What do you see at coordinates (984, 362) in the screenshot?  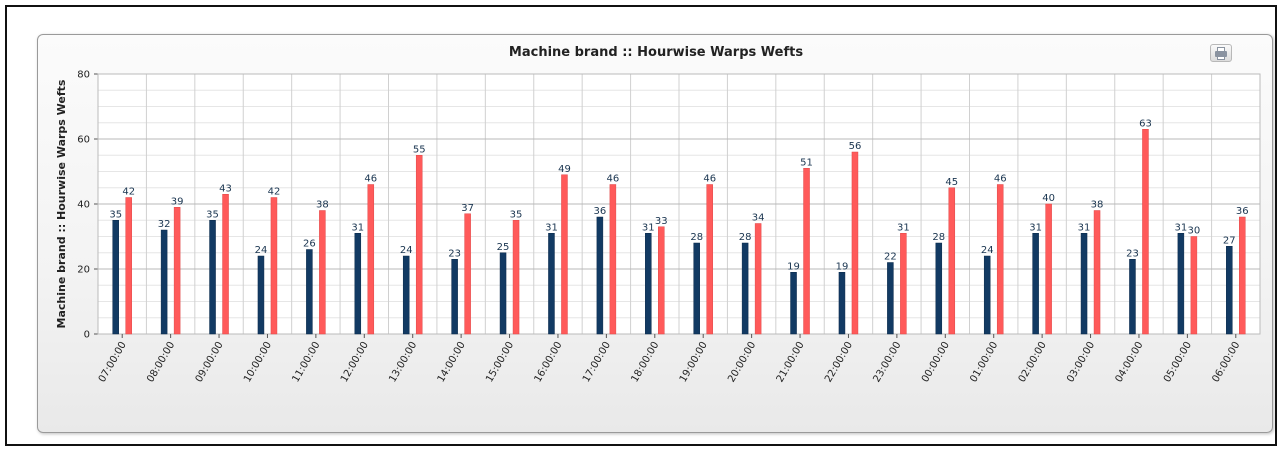 I see `x-tick-label: 01:00:00` at bounding box center [984, 362].